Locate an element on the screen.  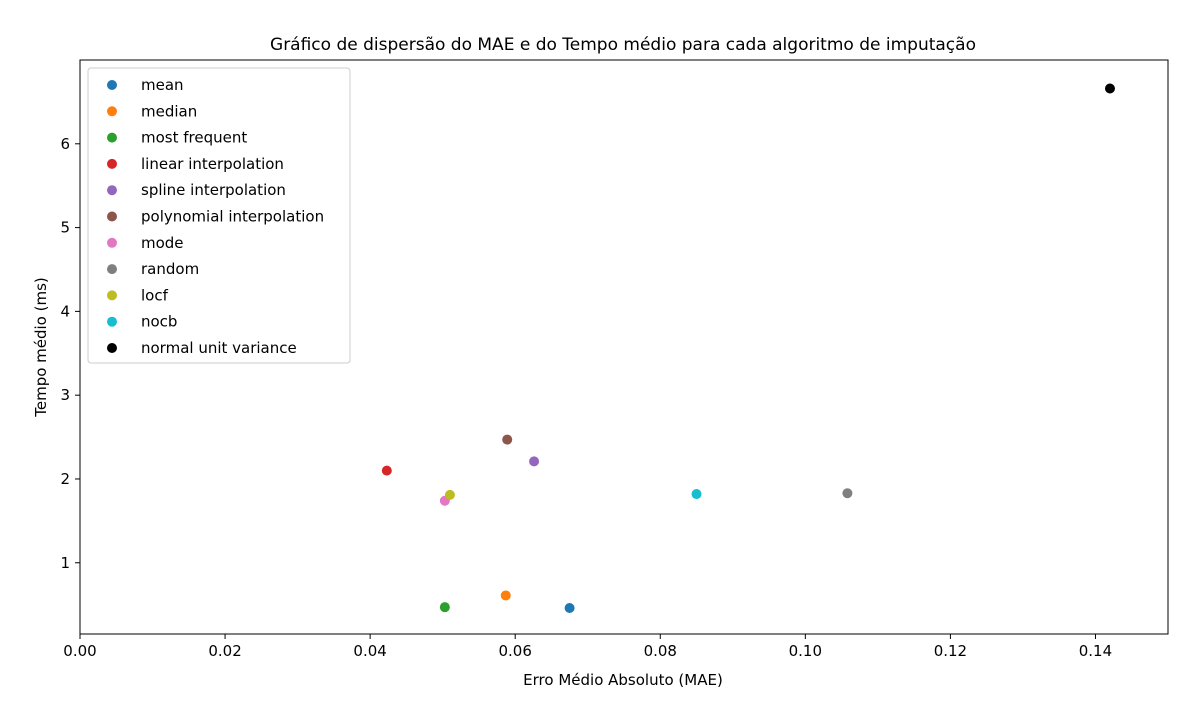
y-axis-ticks: 1 2 3 4 5 6 is located at coordinates (70, 353).